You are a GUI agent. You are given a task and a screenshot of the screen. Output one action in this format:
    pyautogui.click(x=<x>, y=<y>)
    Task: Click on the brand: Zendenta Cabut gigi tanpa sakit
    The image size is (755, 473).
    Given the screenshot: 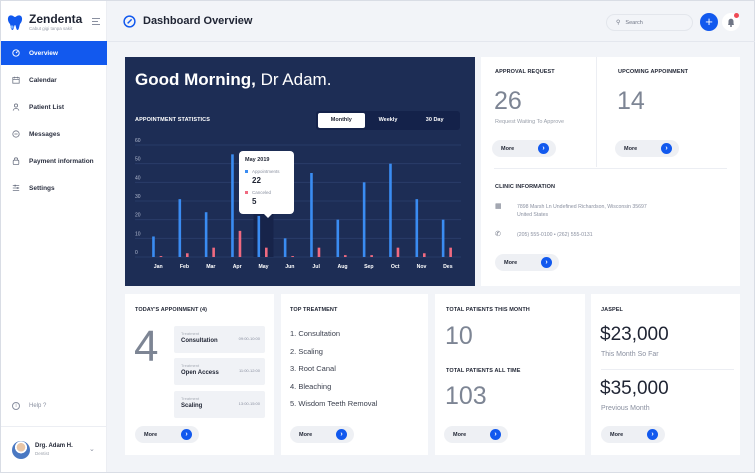 What is the action you would take?
    pyautogui.click(x=44, y=22)
    